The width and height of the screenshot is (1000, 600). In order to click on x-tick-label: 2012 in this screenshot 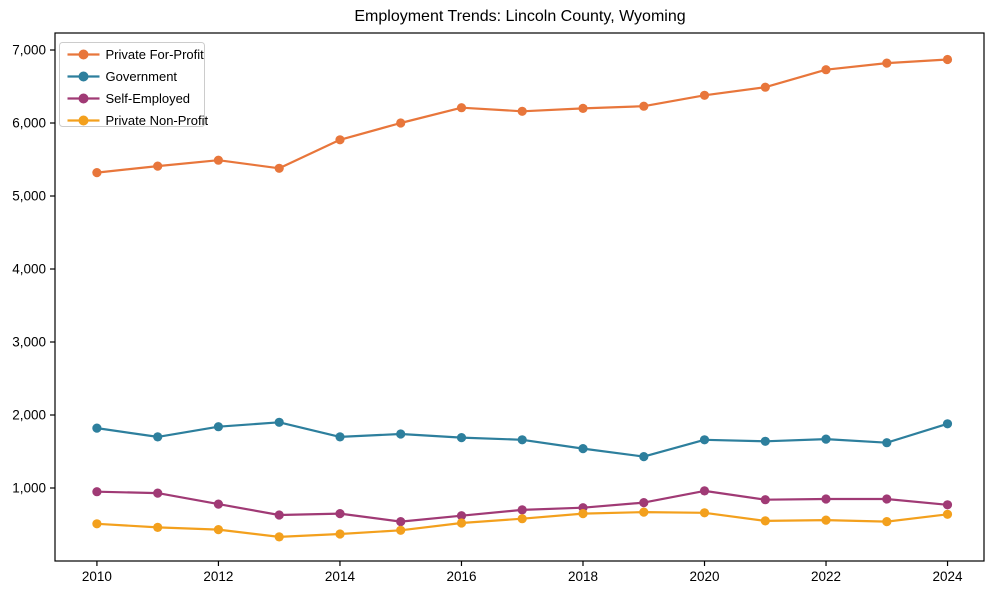, I will do `click(218, 576)`.